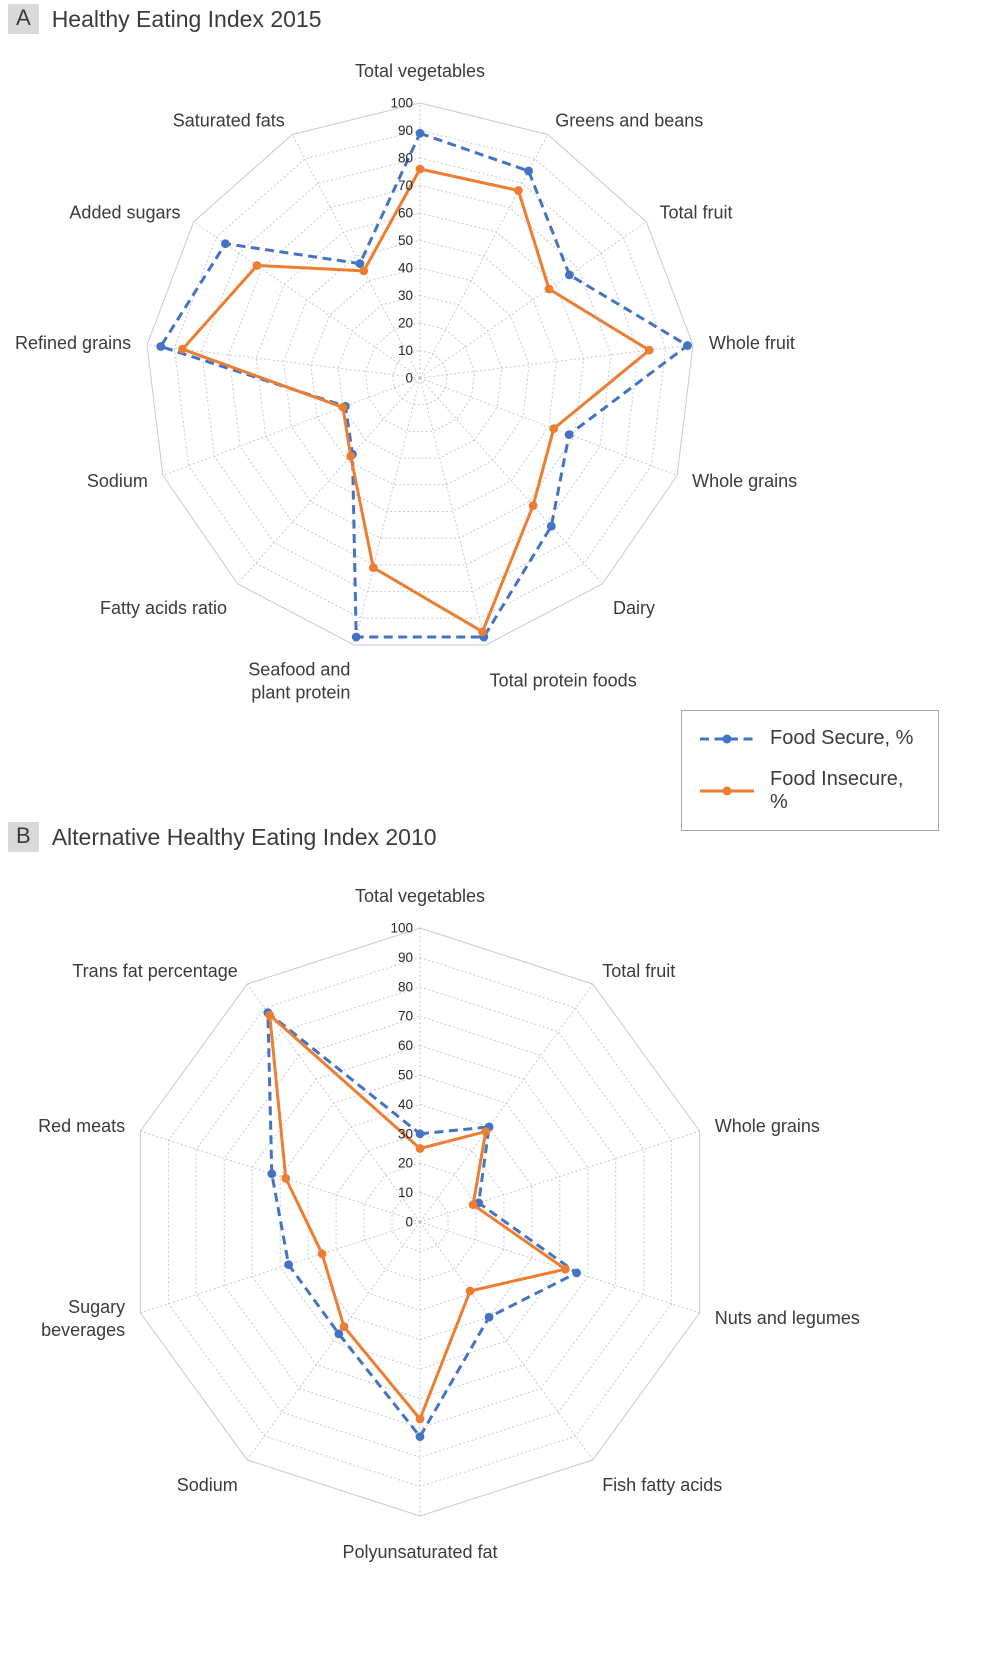  What do you see at coordinates (73, 343) in the screenshot?
I see `category-label-refined-grains: Refined grains` at bounding box center [73, 343].